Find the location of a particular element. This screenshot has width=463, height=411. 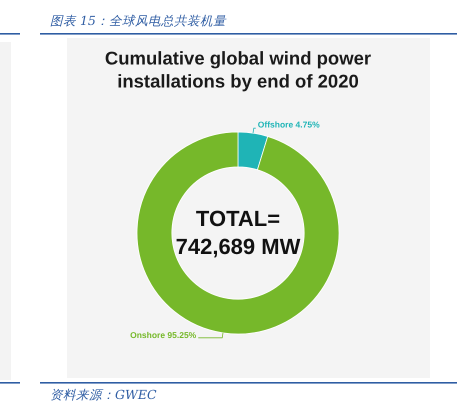

text: 图表 15：全球风电总共装机量 is located at coordinates (138, 20).